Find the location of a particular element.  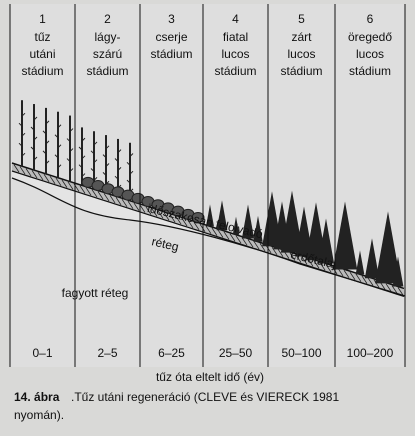

stage-label: öregedő is located at coordinates (370, 37).